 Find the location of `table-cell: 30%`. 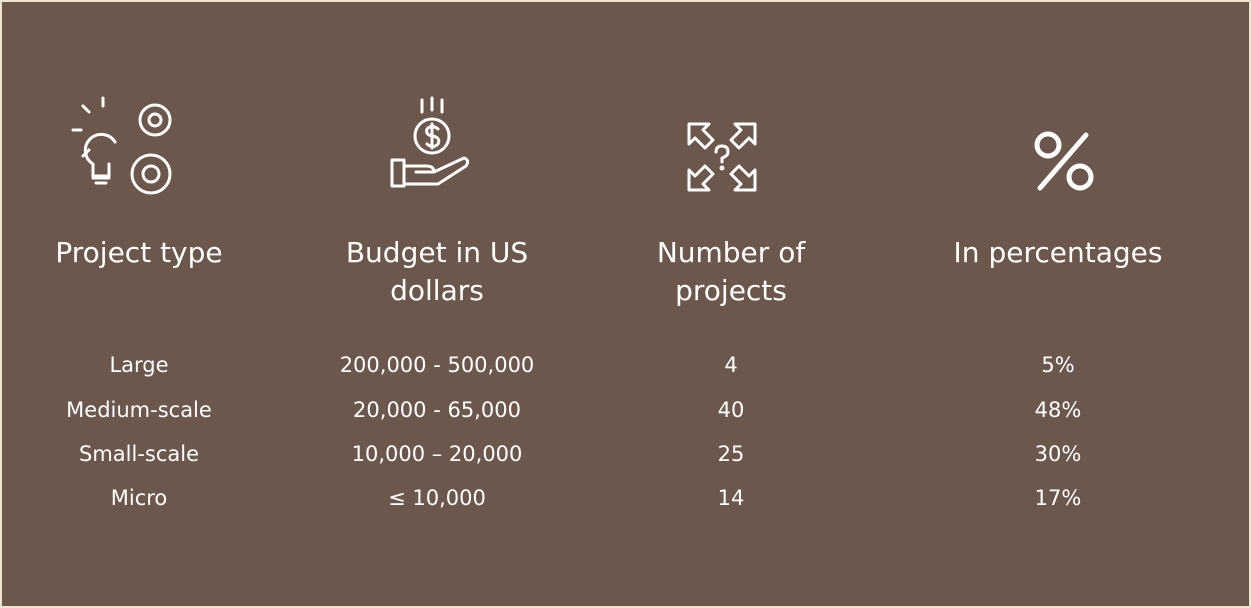

table-cell: 30% is located at coordinates (1058, 454).